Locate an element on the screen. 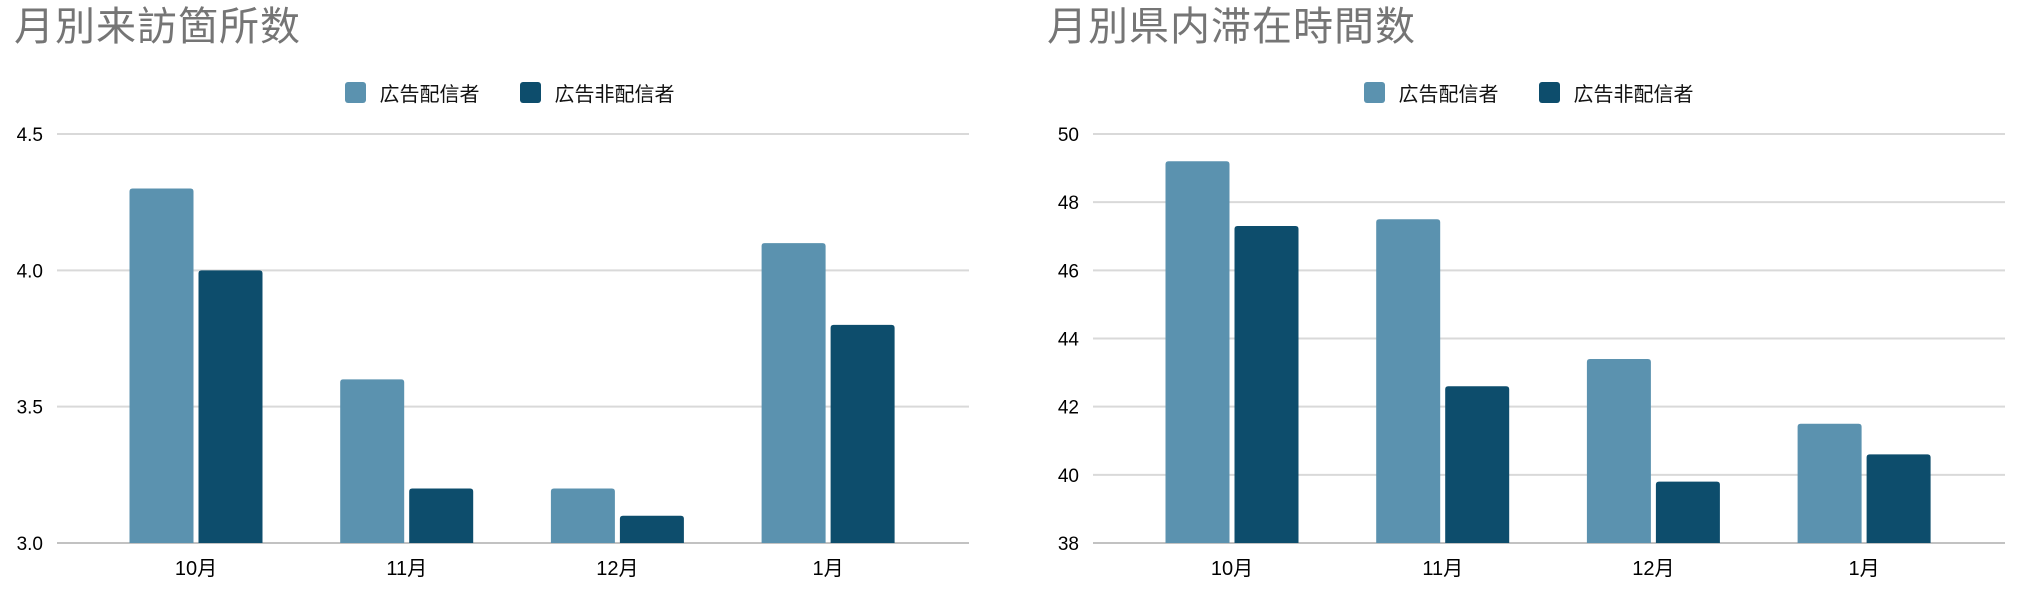  y-tick-label: 38 is located at coordinates (1068, 544).